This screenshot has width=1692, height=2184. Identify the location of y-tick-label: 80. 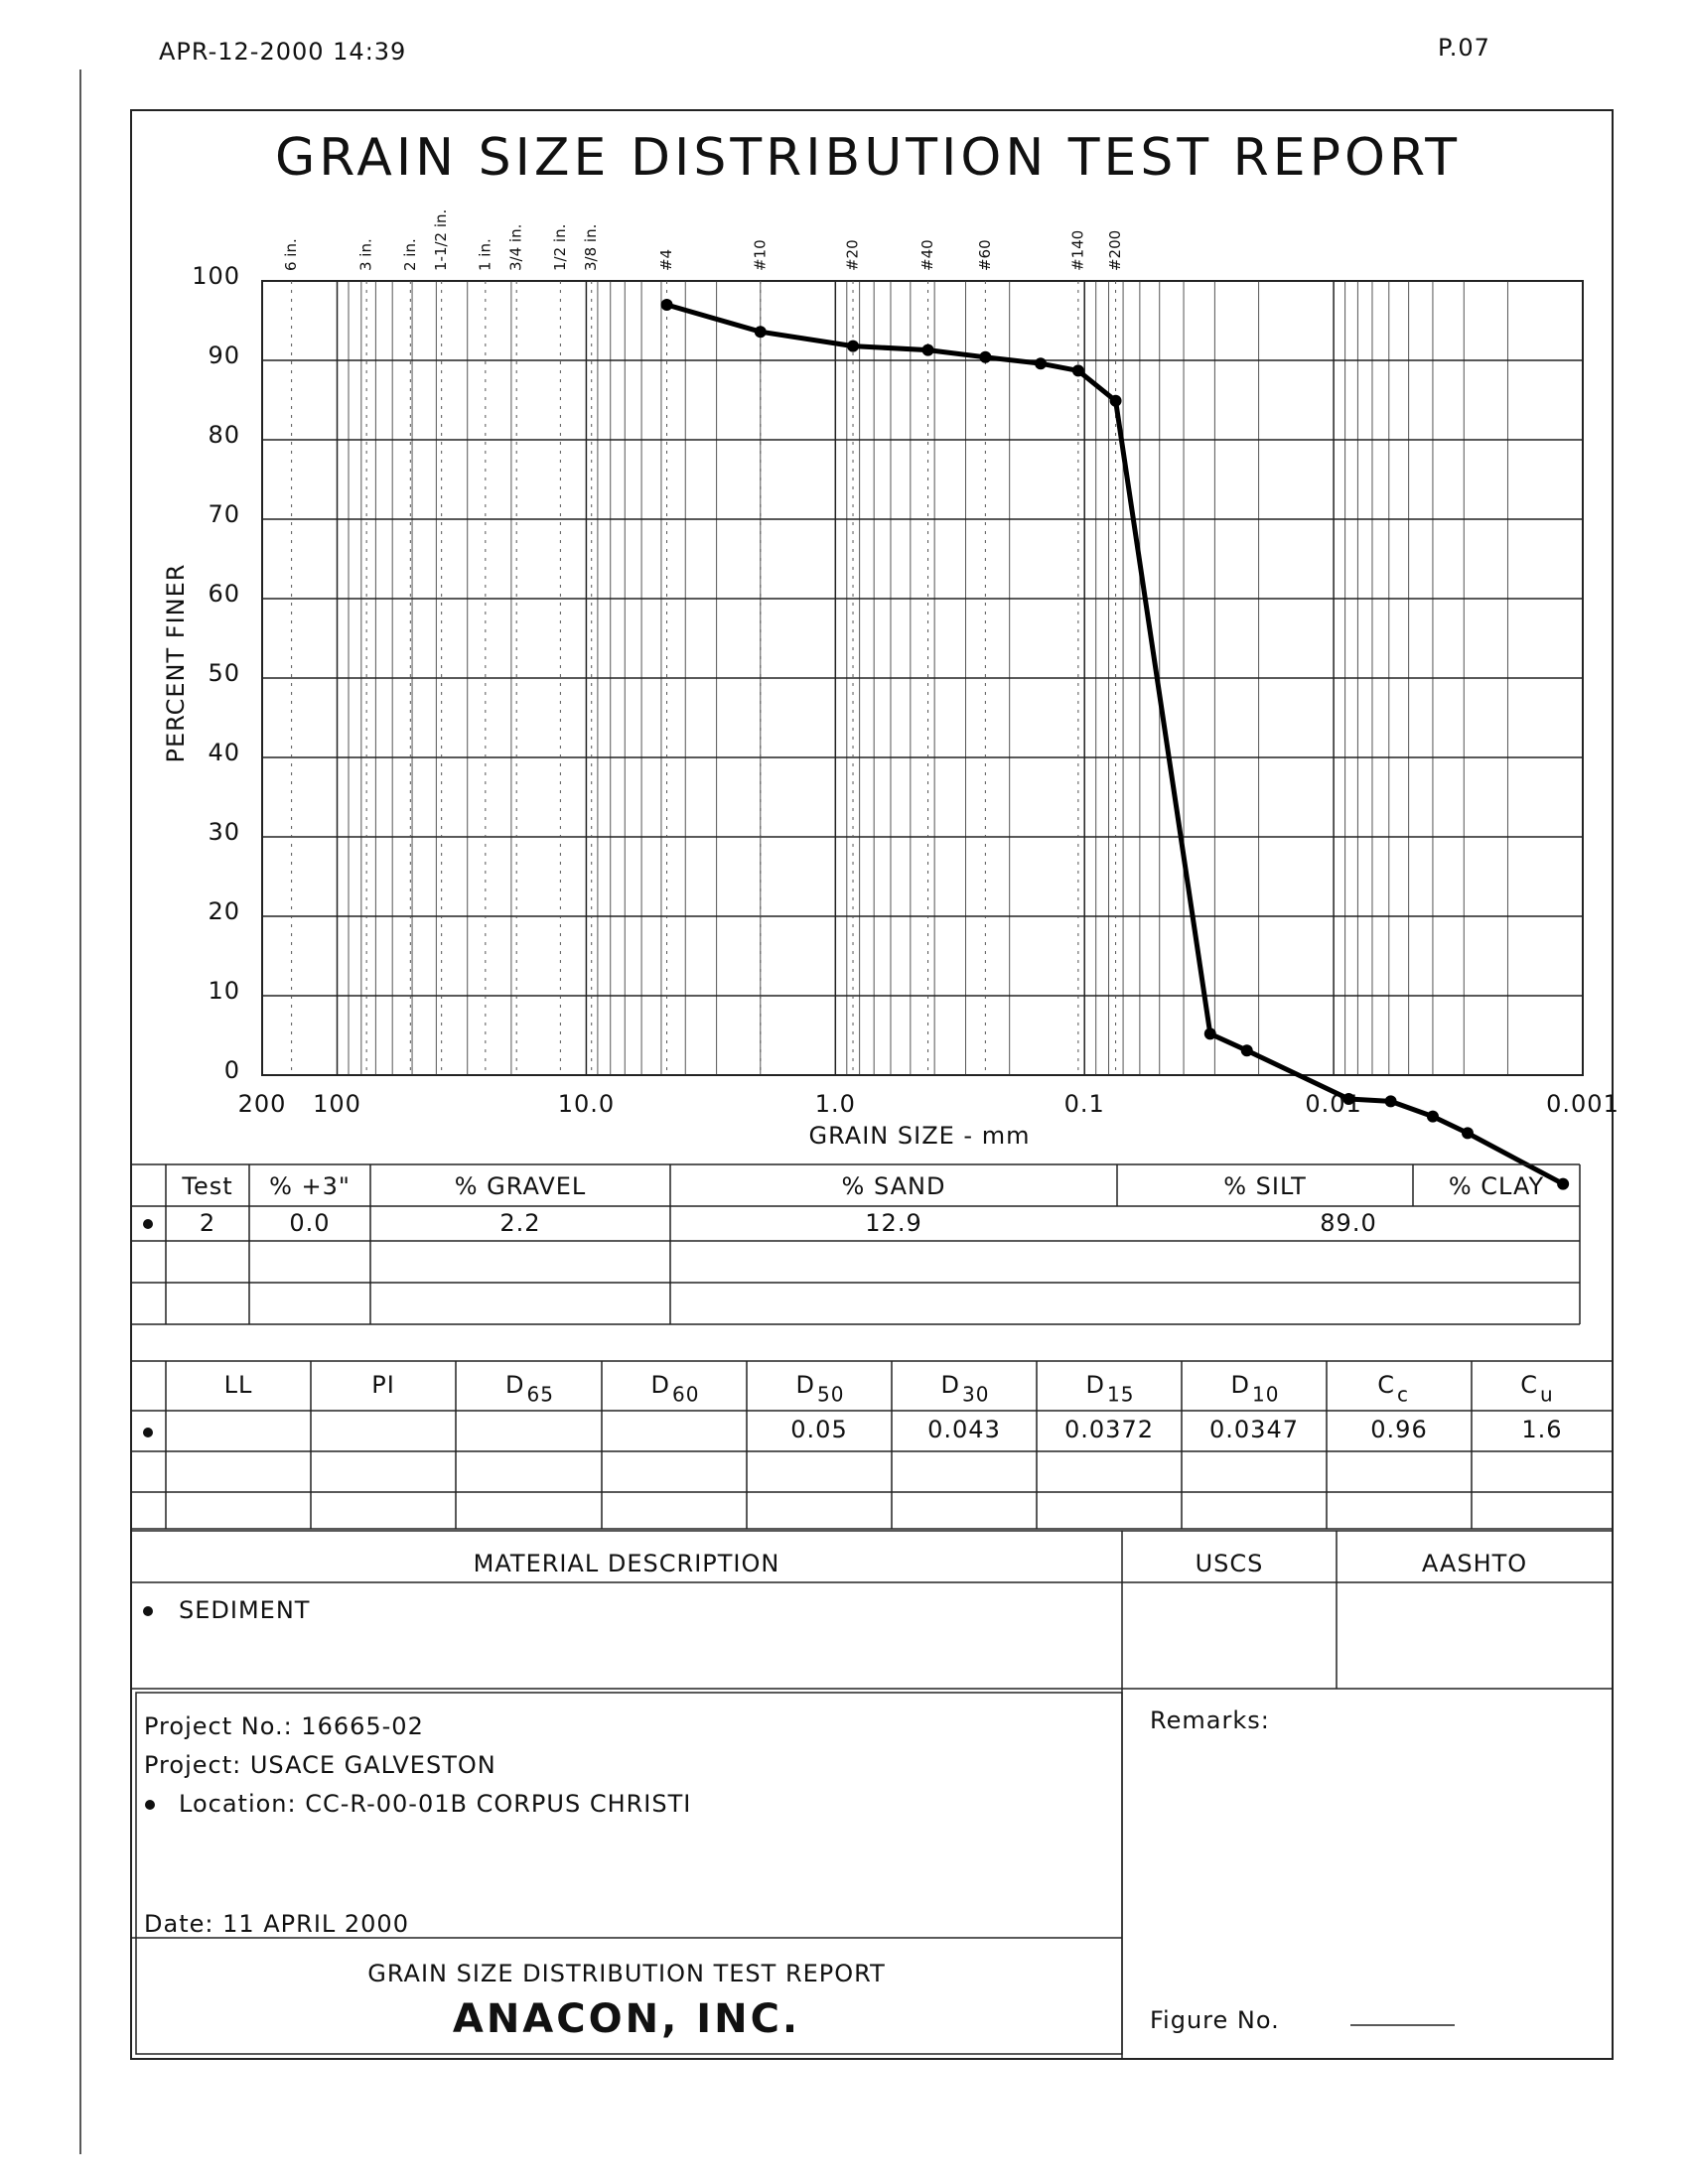
(224, 435).